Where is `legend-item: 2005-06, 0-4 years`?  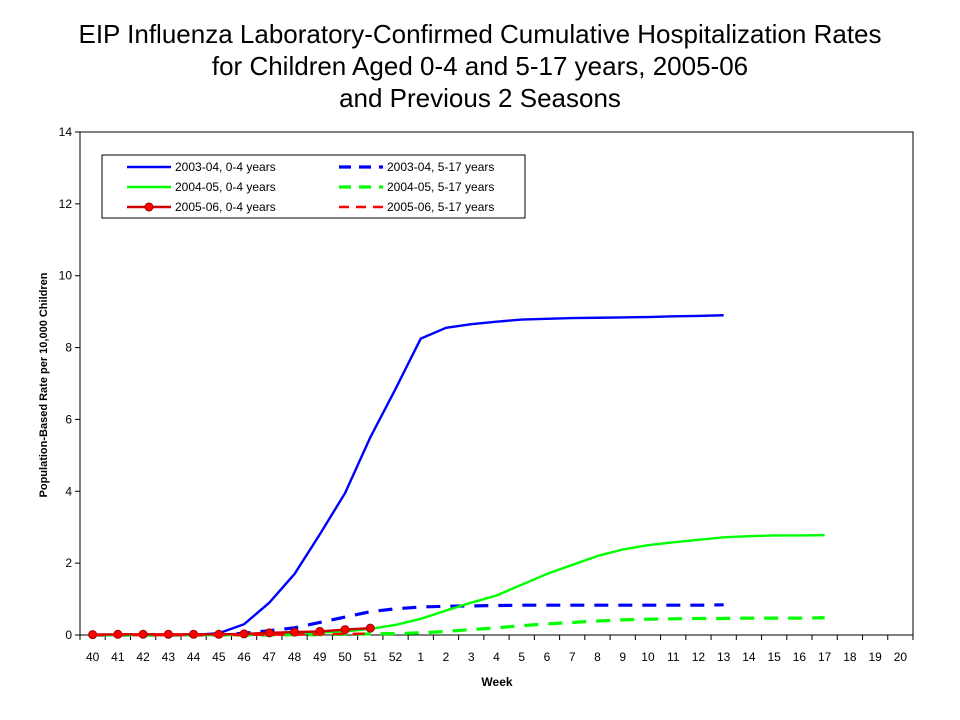 legend-item: 2005-06, 0-4 years is located at coordinates (201, 207).